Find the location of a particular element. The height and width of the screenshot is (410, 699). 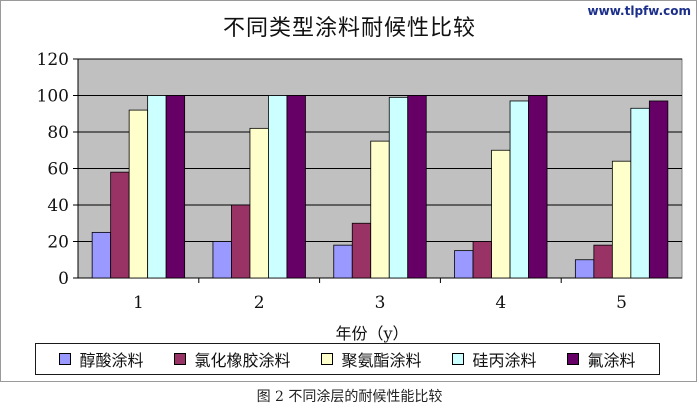

y-tick-label: 0 is located at coordinates (63, 279).